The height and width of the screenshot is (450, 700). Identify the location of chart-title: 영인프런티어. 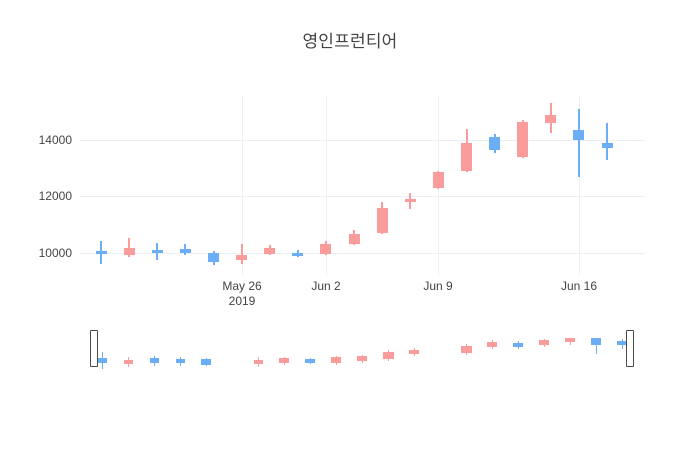
(350, 41).